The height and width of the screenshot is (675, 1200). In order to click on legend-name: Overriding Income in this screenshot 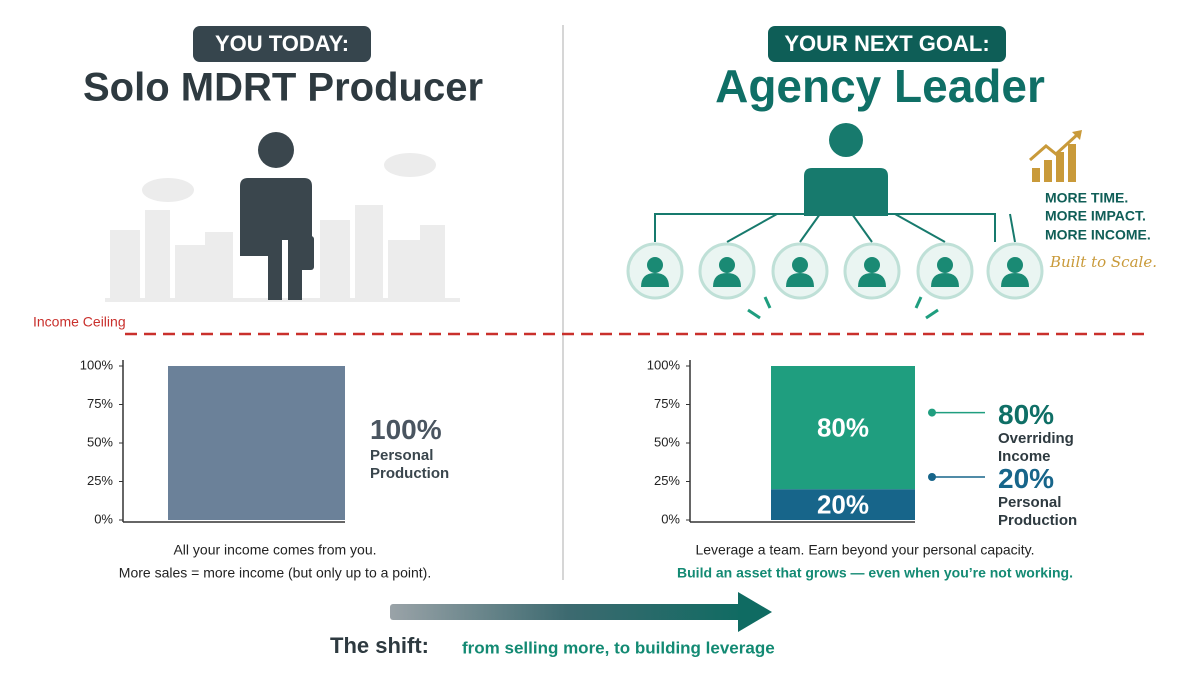, I will do `click(1036, 447)`.